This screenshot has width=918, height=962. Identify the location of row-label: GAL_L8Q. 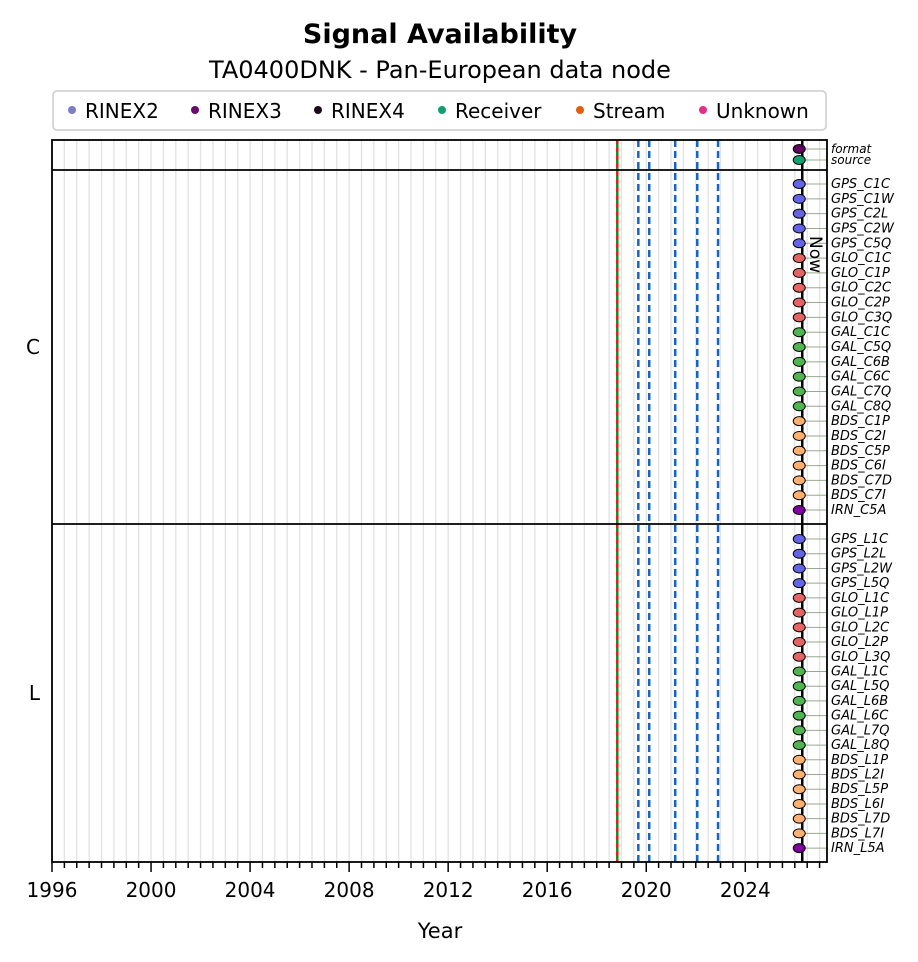
(860, 745).